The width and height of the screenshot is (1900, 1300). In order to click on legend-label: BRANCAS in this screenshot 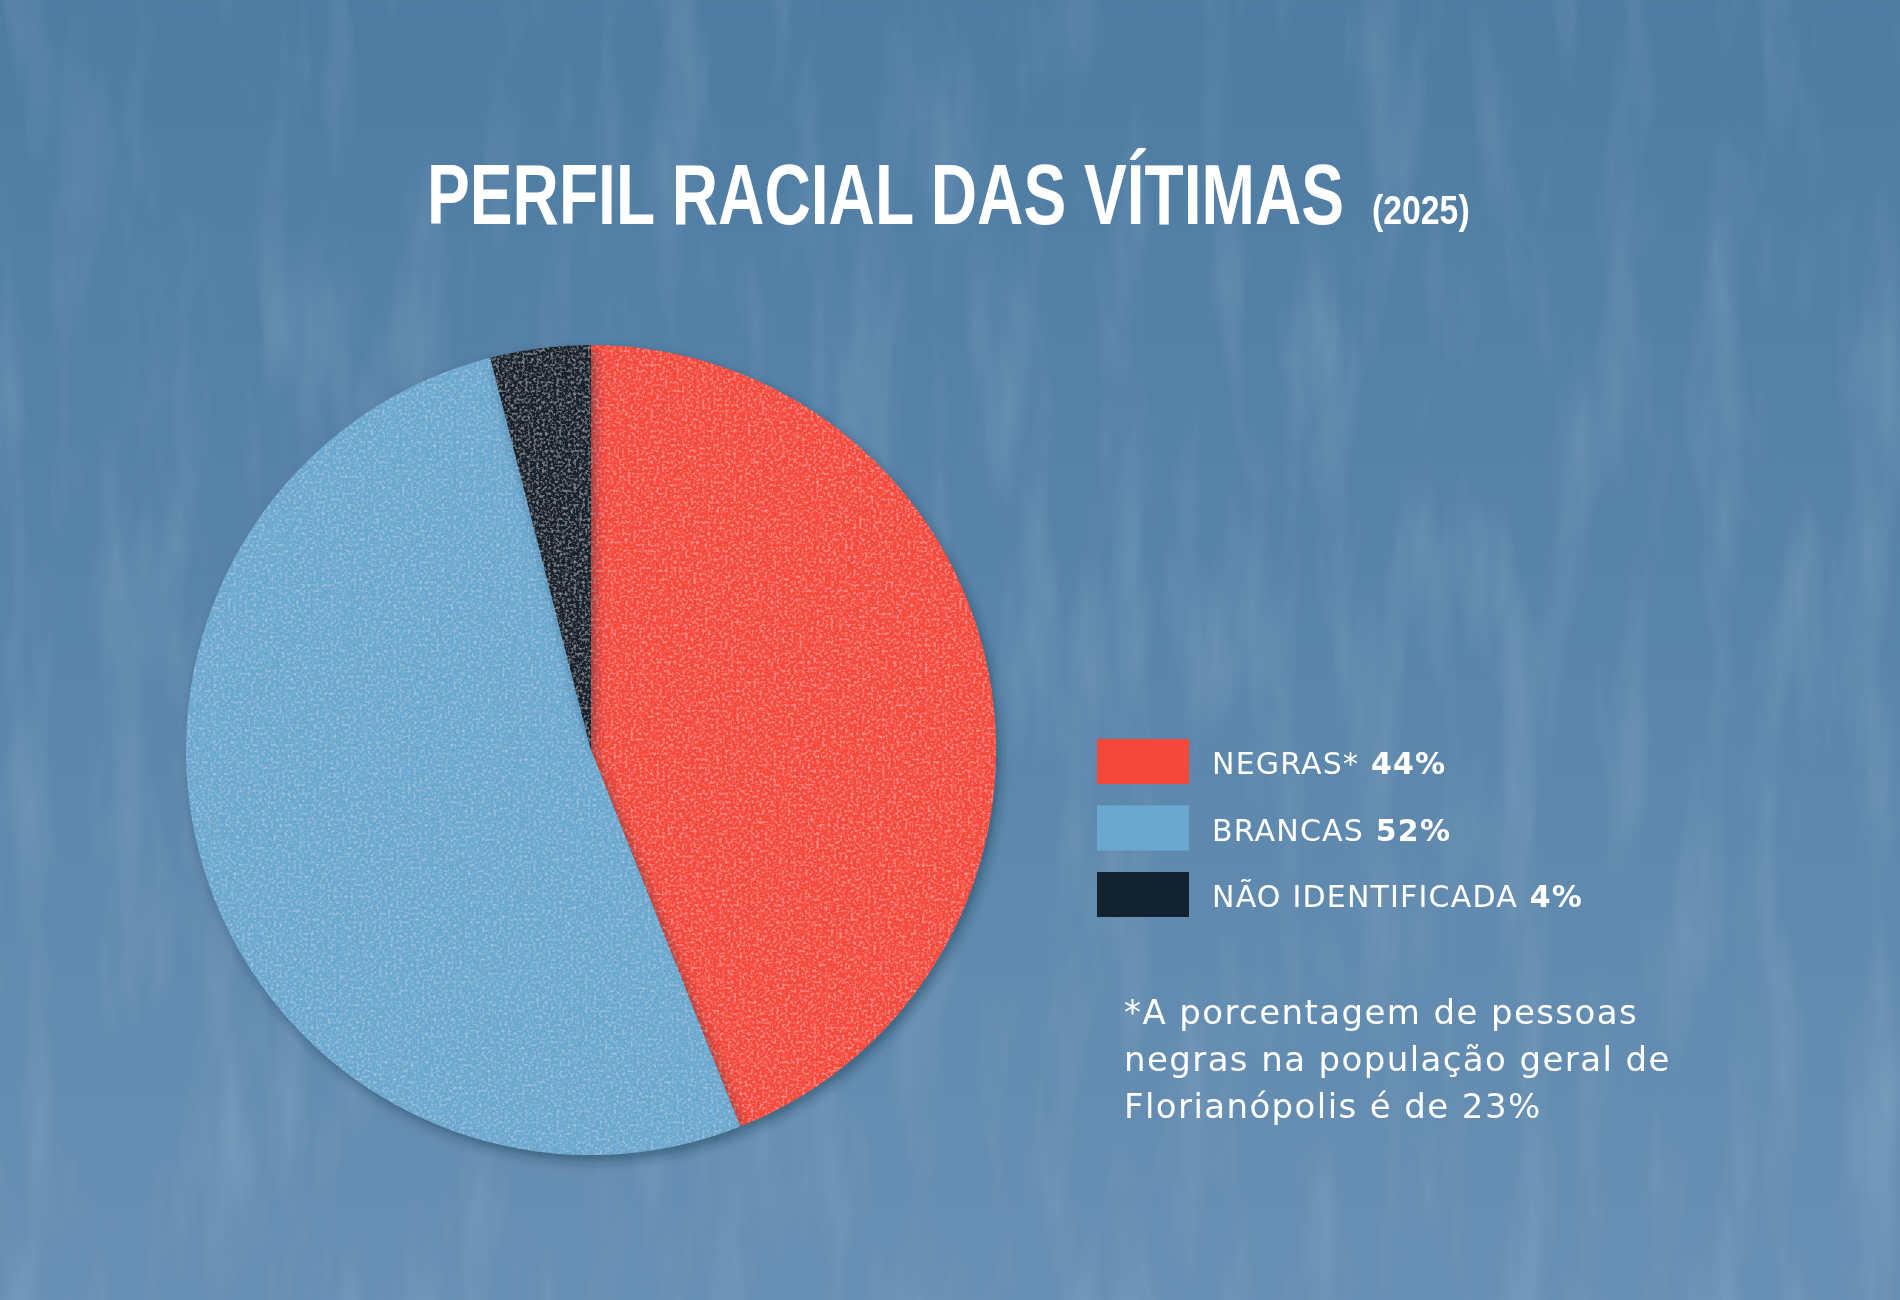, I will do `click(1288, 830)`.